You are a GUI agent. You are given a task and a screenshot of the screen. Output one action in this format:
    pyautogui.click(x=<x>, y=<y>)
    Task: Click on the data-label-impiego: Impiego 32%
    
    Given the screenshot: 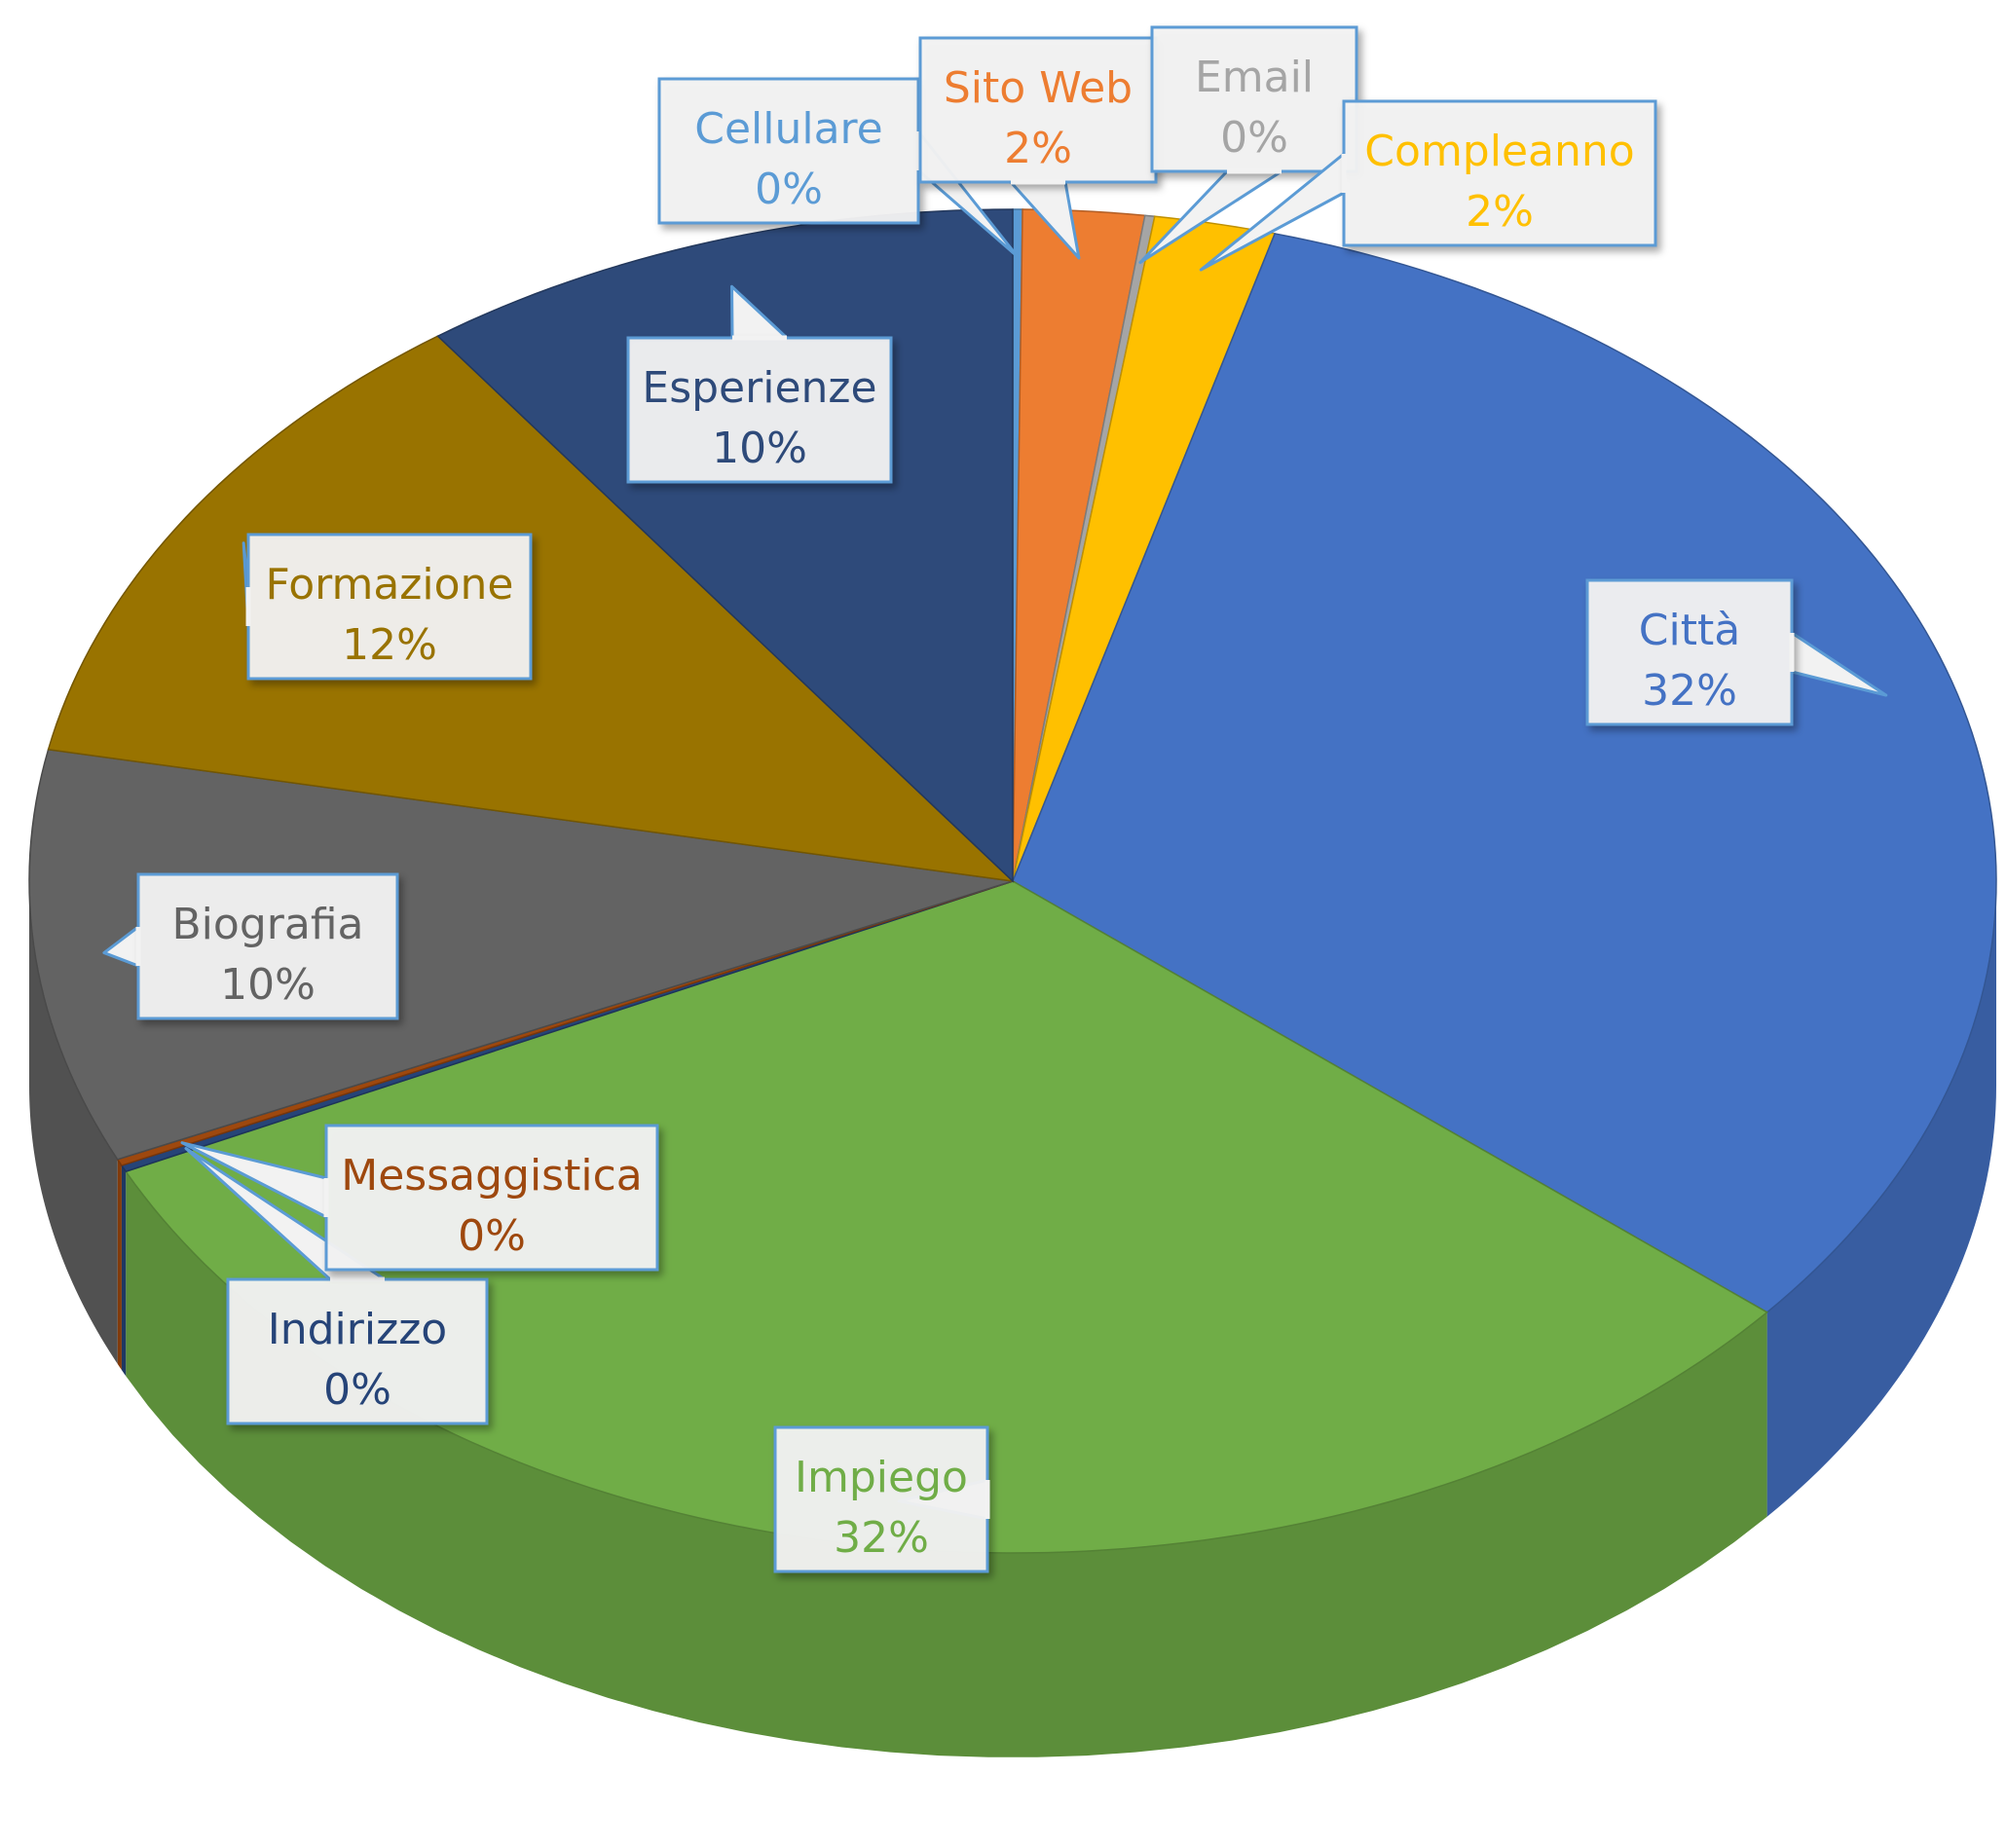 What is the action you would take?
    pyautogui.click(x=882, y=1499)
    